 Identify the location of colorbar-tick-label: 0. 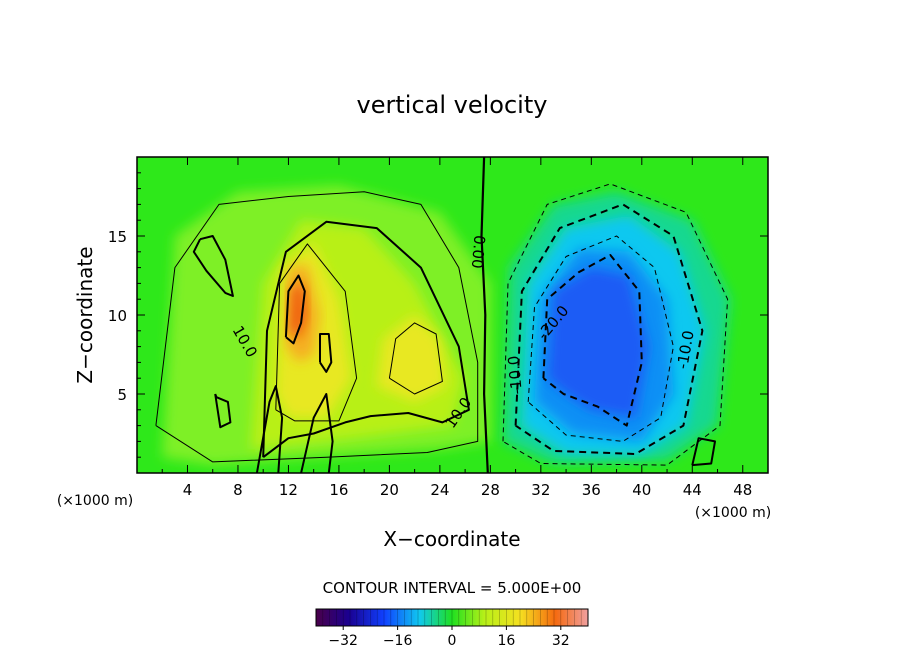
(452, 641).